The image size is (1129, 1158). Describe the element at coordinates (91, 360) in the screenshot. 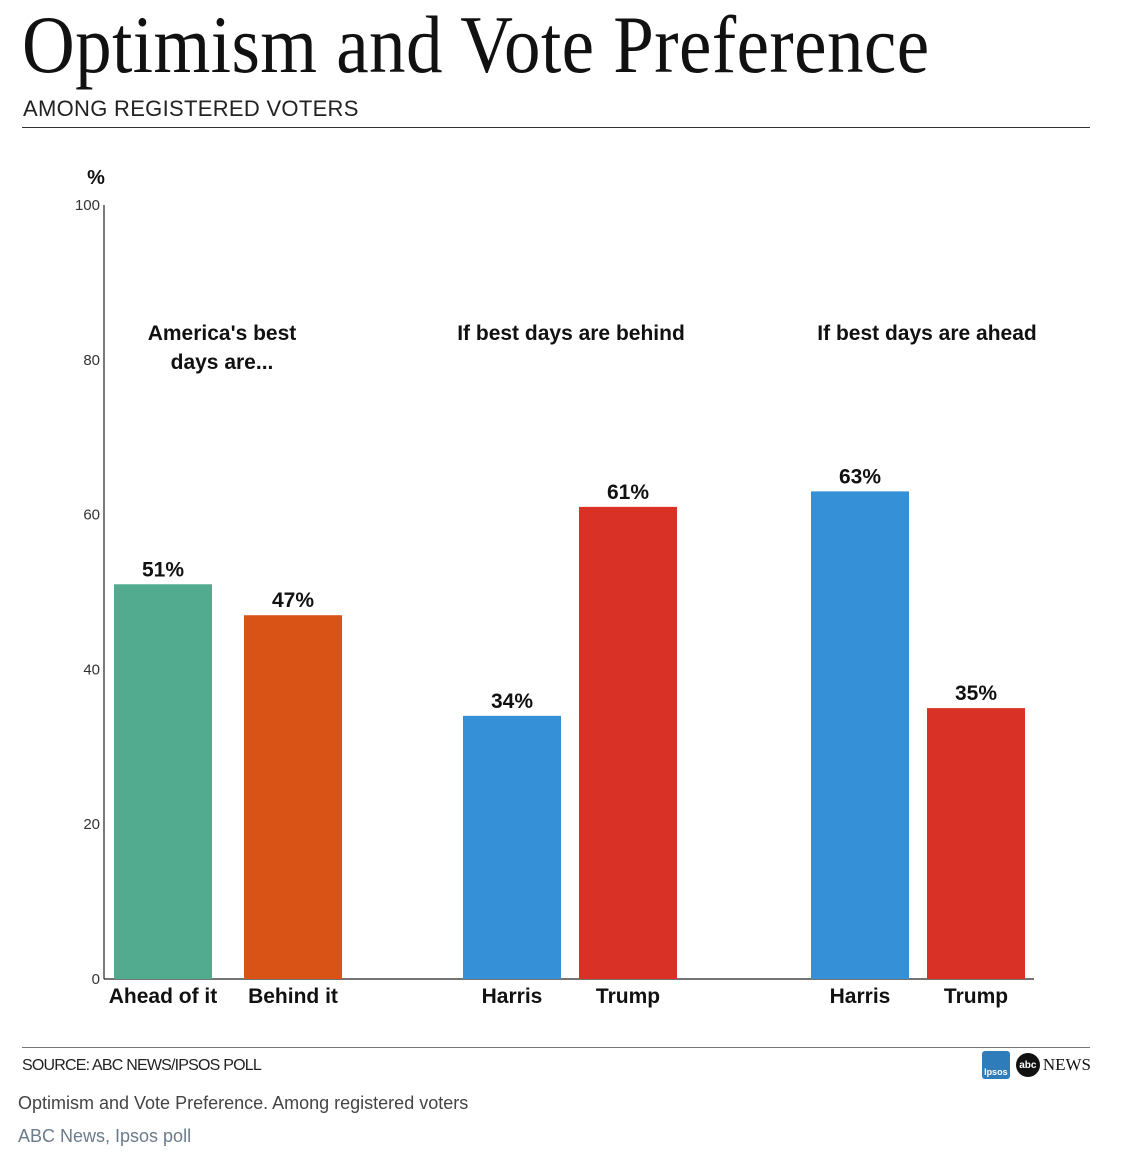

I see `y-tick-label: 80` at that location.